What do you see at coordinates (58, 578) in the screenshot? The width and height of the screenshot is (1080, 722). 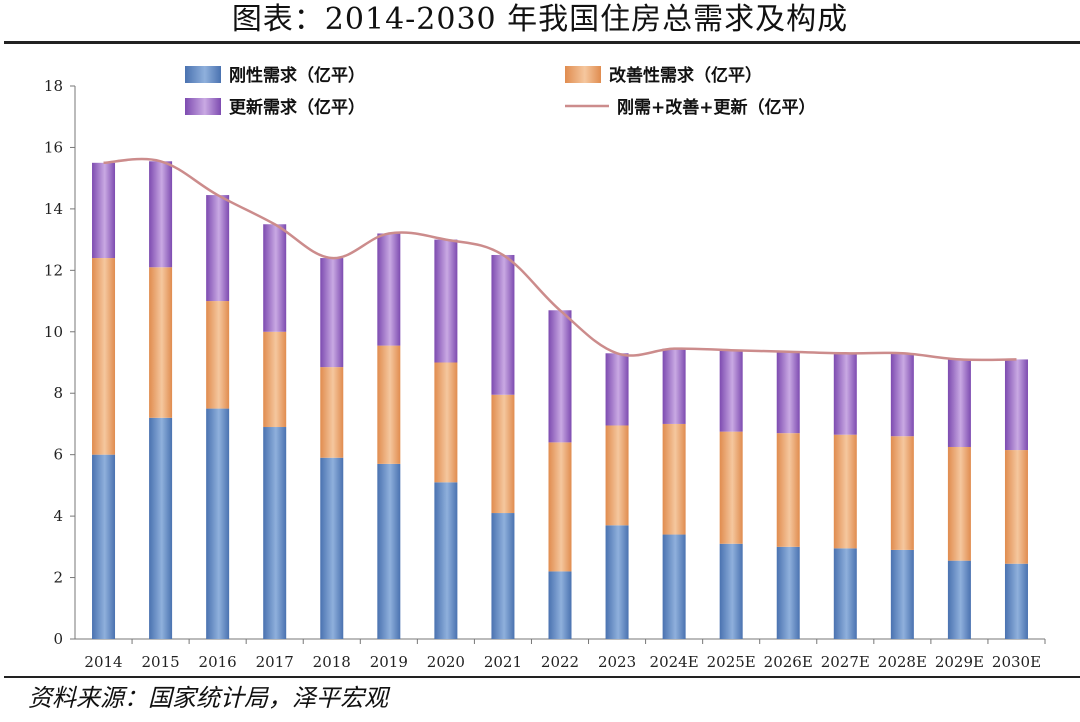 I see `y-tick-label: 2` at bounding box center [58, 578].